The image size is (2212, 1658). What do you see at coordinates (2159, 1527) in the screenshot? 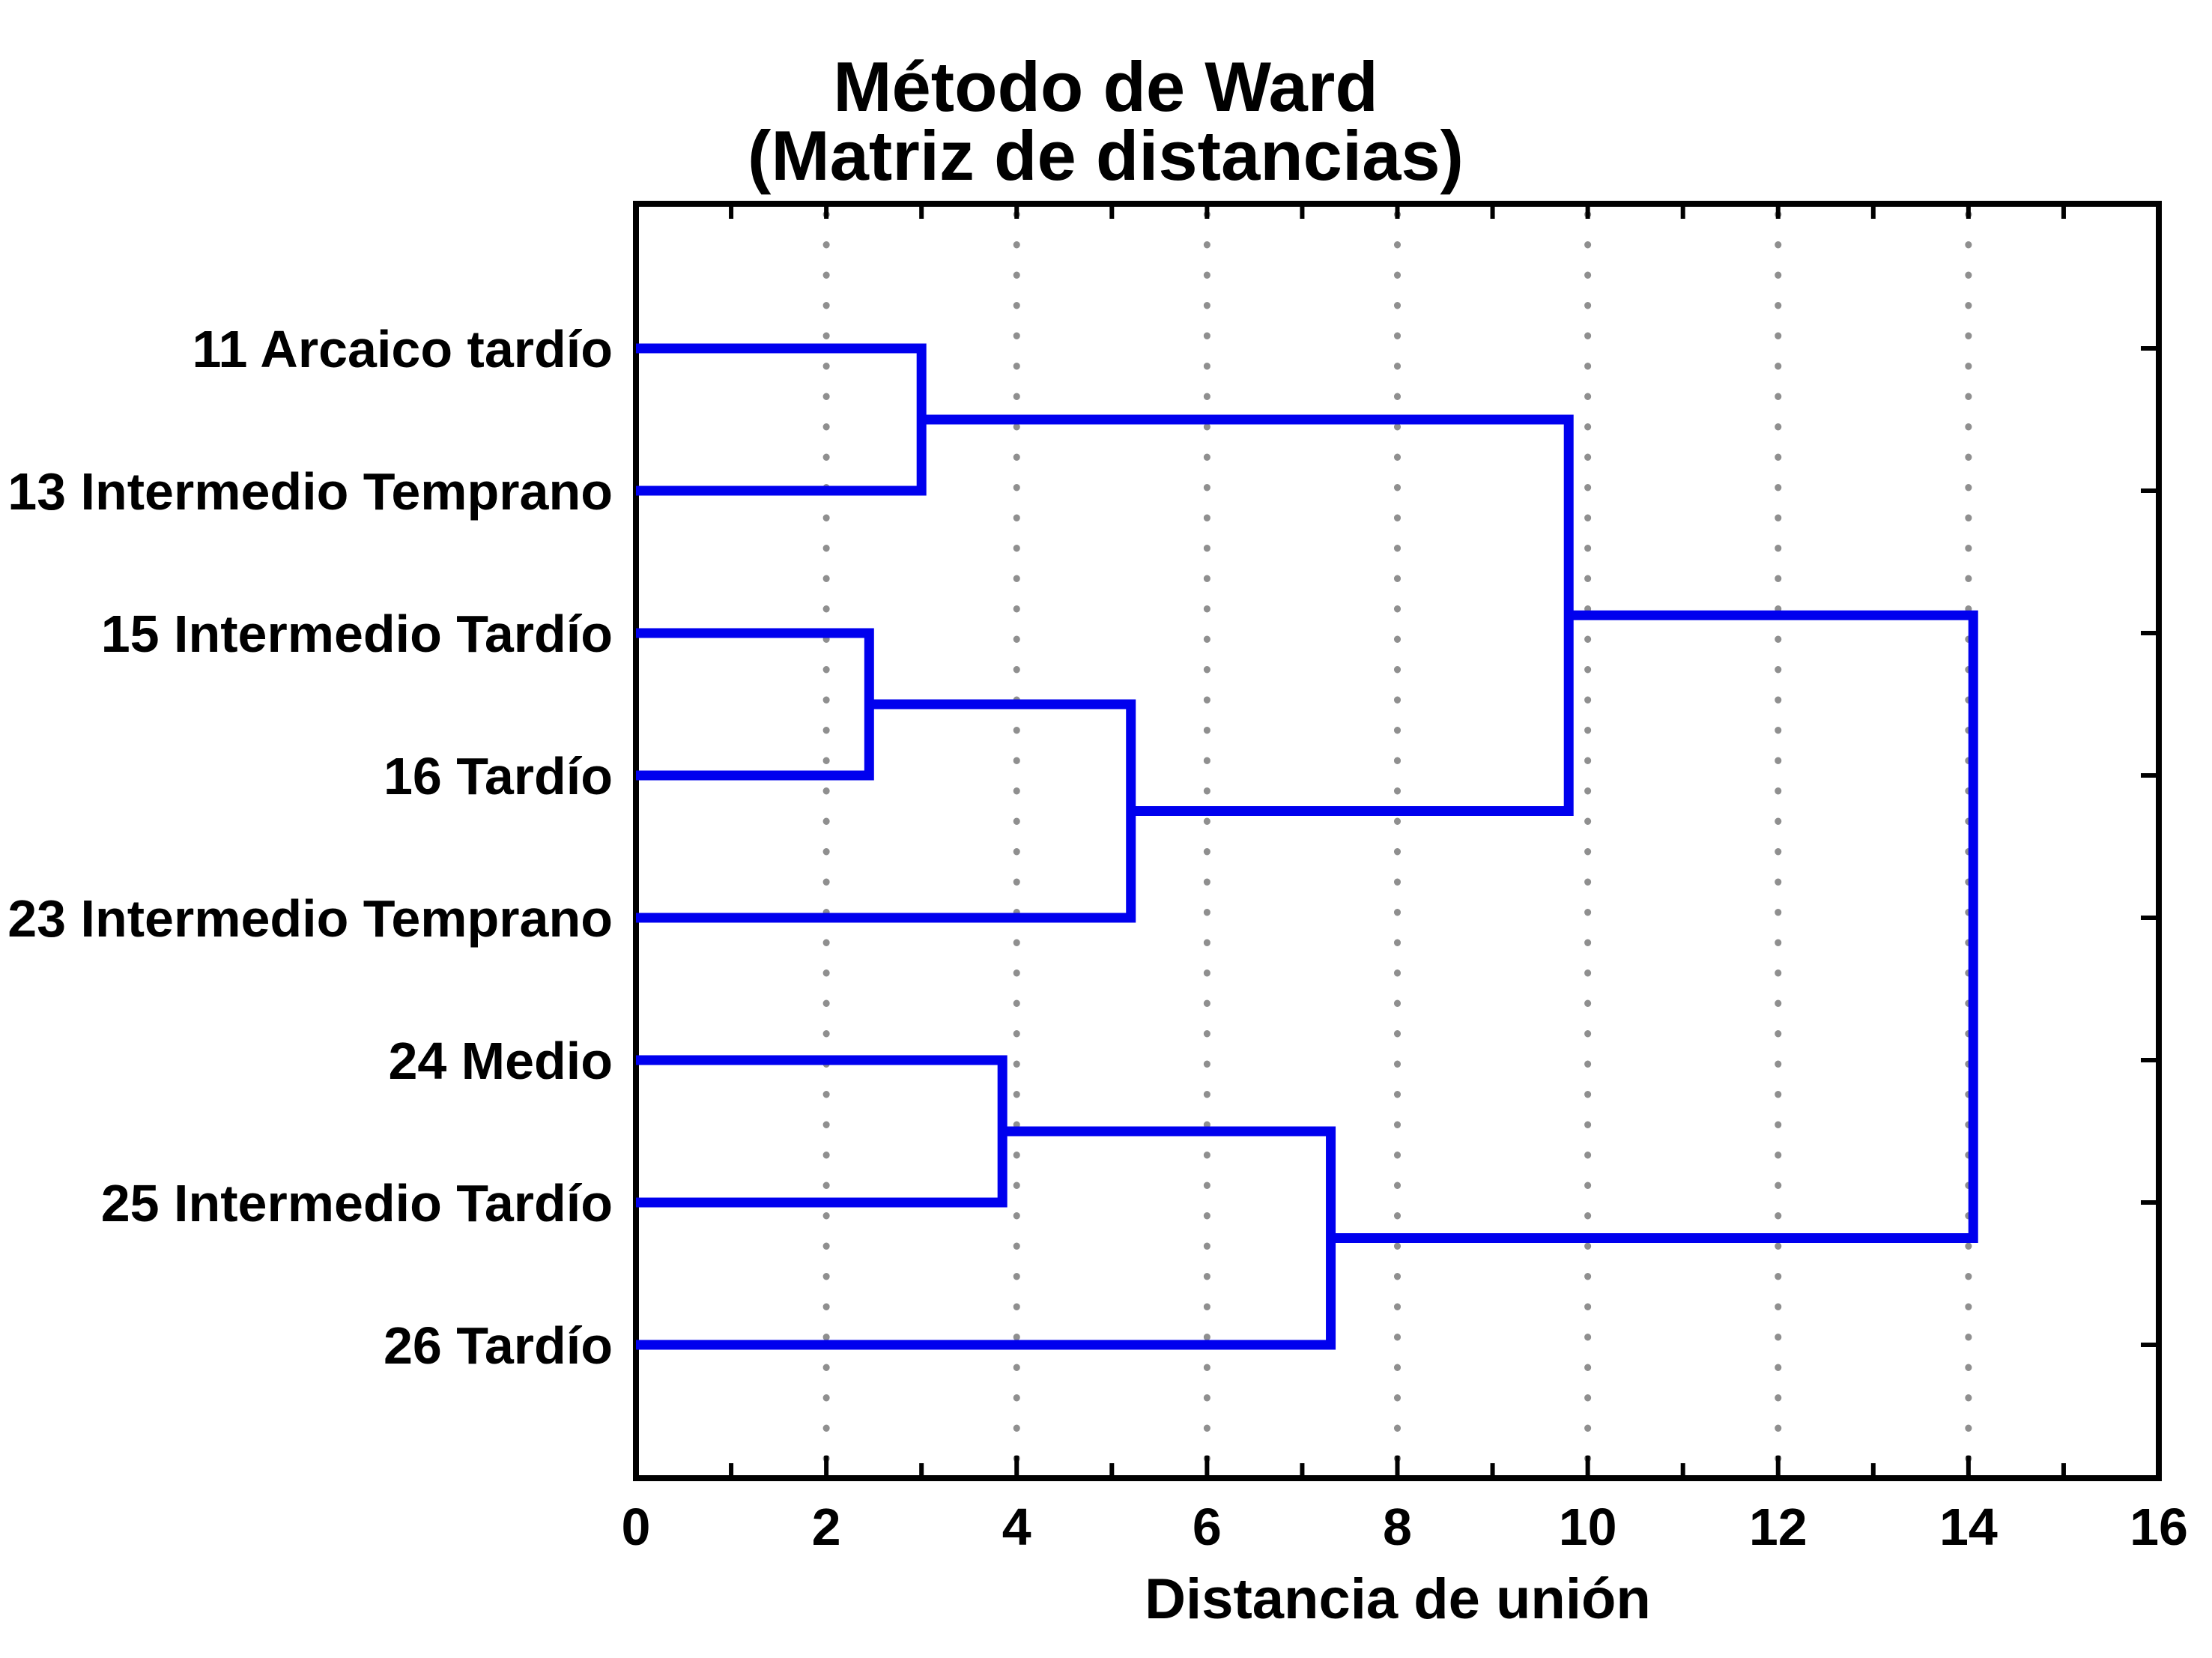
I see `x-tick-label: 16` at bounding box center [2159, 1527].